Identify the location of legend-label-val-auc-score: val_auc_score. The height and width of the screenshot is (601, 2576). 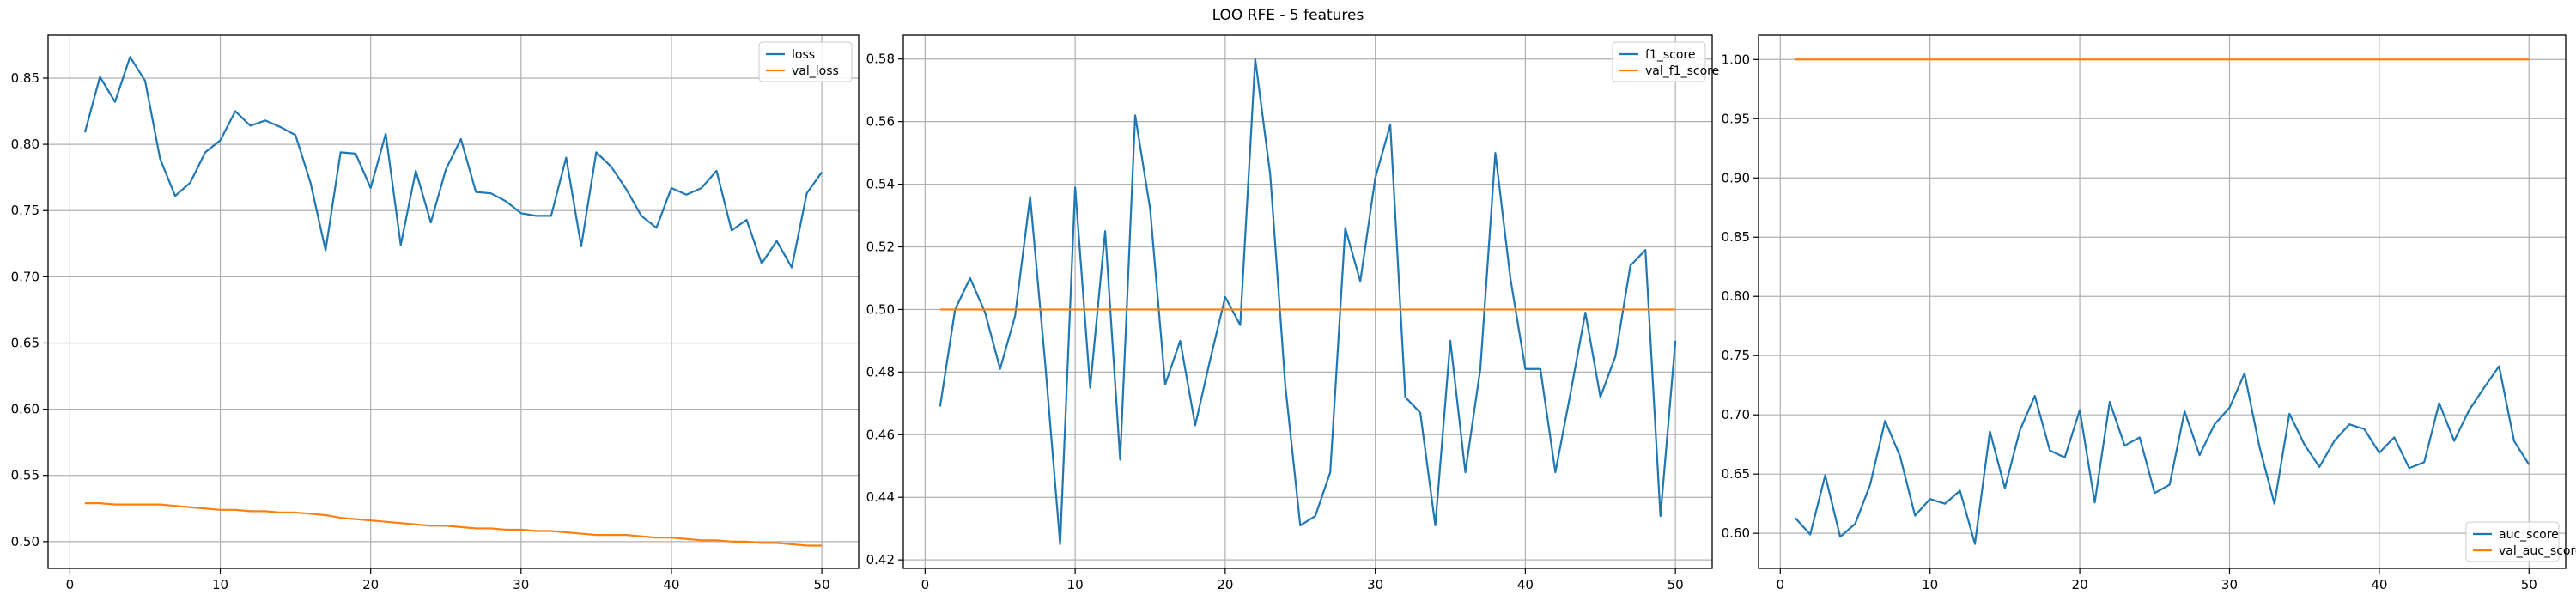
(2537, 551).